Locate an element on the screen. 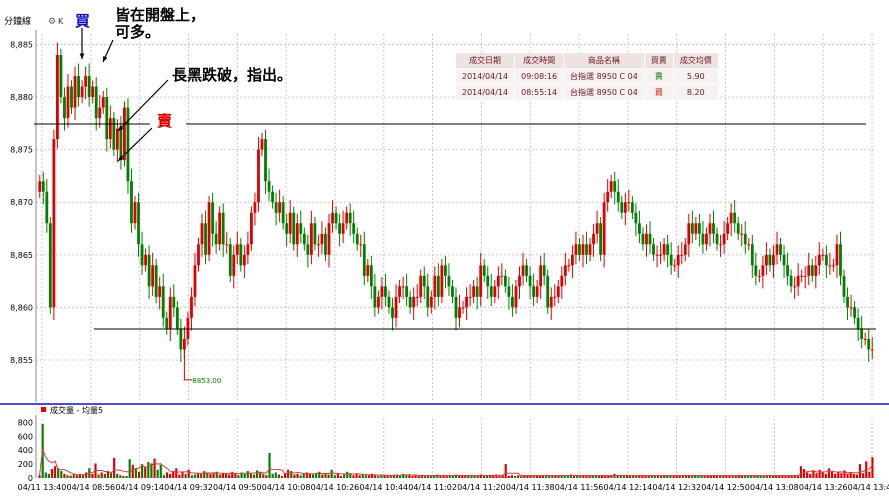  x-tick-label: 04/14 09:50 is located at coordinates (237, 487).